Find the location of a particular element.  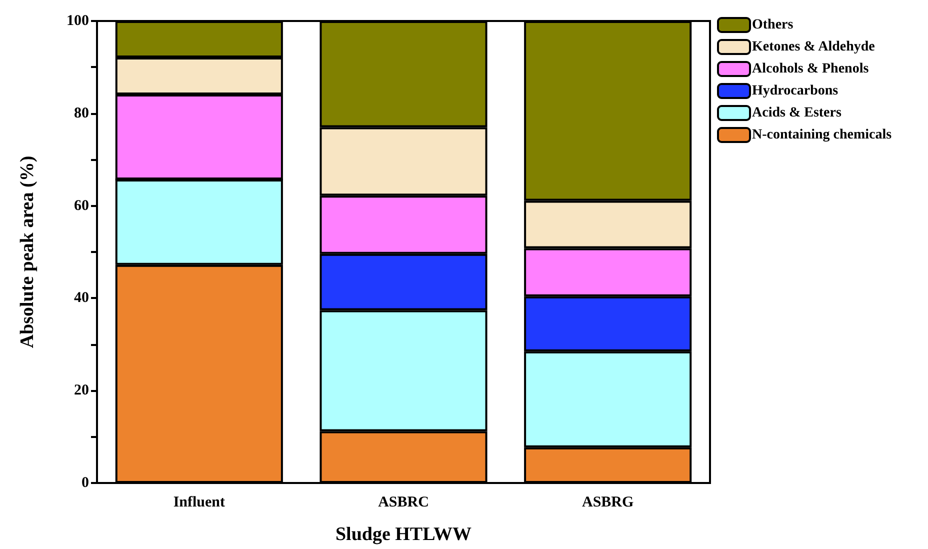

y-tick-label: 60 is located at coordinates (81, 206).